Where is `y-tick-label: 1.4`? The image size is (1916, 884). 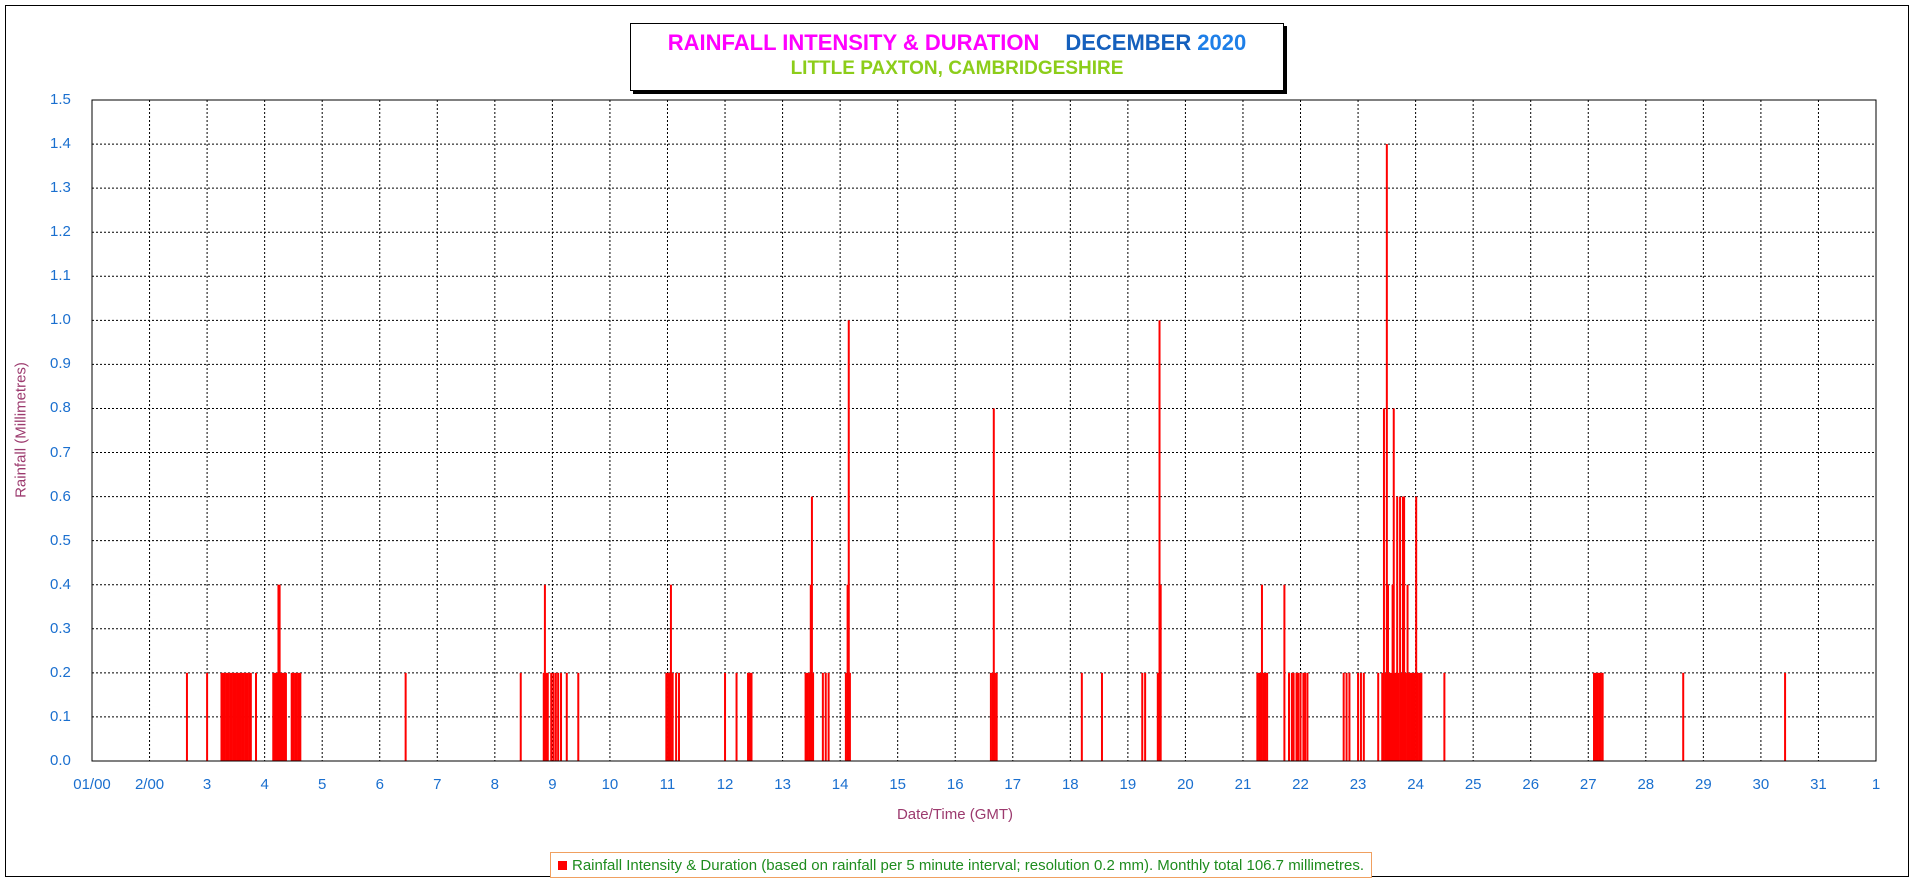 y-tick-label: 1.4 is located at coordinates (60, 144).